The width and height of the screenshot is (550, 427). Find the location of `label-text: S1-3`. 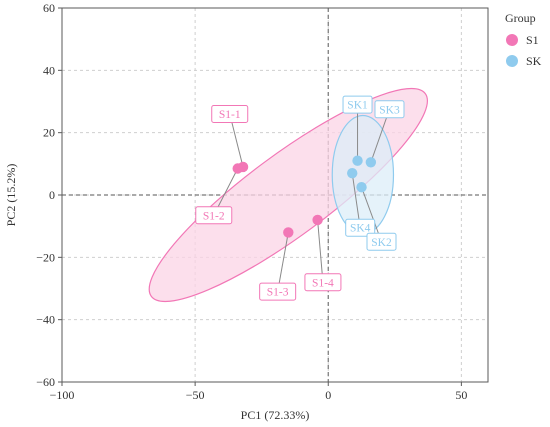

label-text: S1-3 is located at coordinates (278, 293).